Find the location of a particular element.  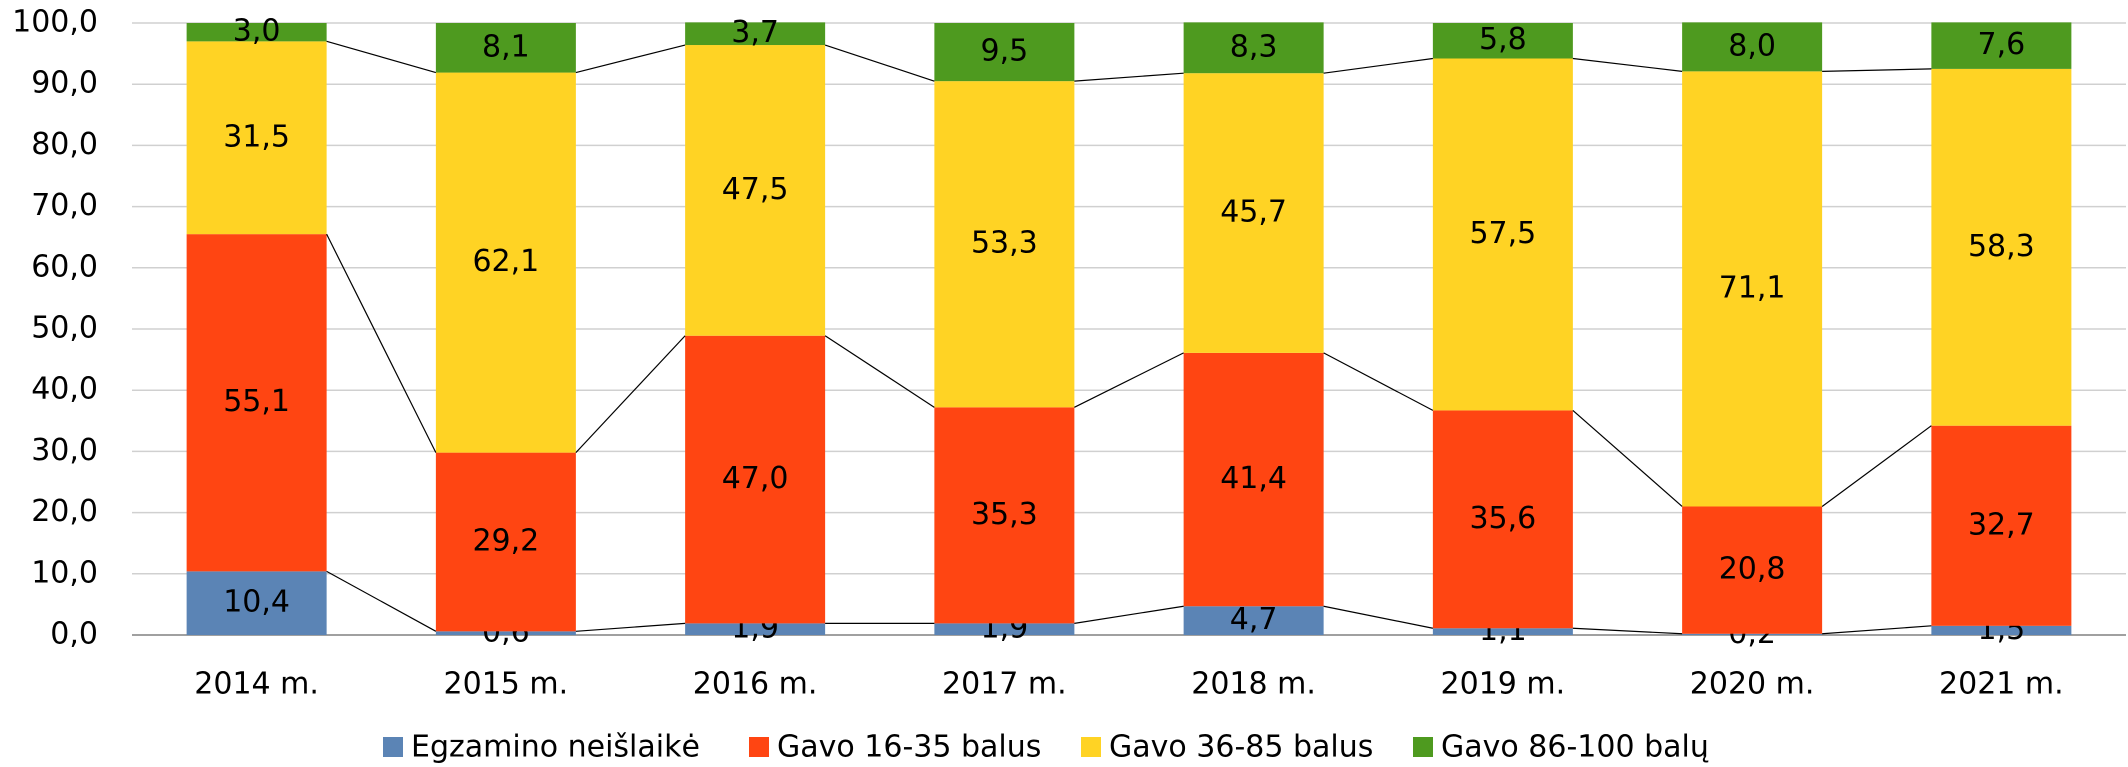

y-tick-label: 0,0 is located at coordinates (74, 634).